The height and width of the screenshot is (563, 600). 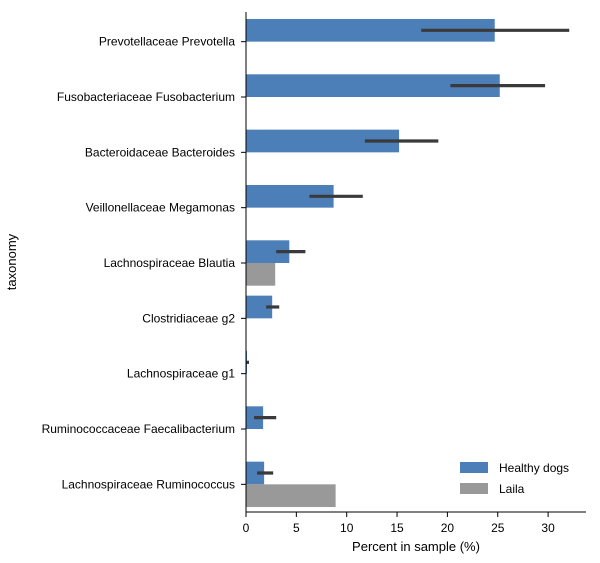 What do you see at coordinates (146, 97) in the screenshot?
I see `y-tick-label: Fusobacteriaceae Fusobacterium` at bounding box center [146, 97].